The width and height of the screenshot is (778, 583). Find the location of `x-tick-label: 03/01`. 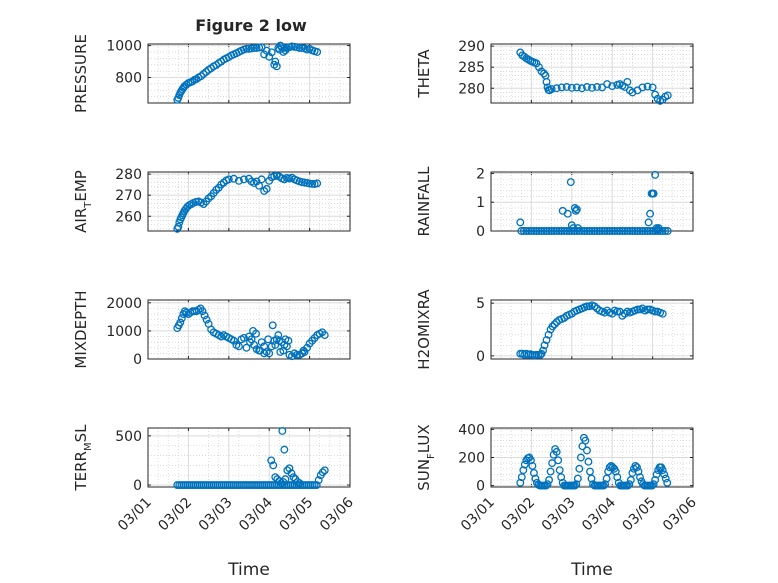

x-tick-label: 03/01 is located at coordinates (135, 515).